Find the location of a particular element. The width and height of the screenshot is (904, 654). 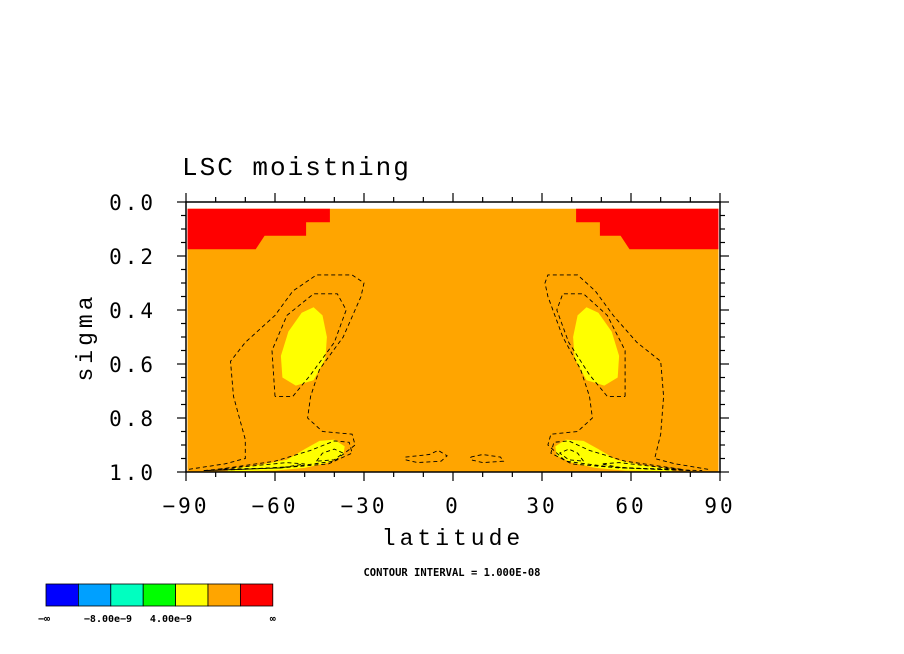

x-tick-label: 0 is located at coordinates (453, 506).